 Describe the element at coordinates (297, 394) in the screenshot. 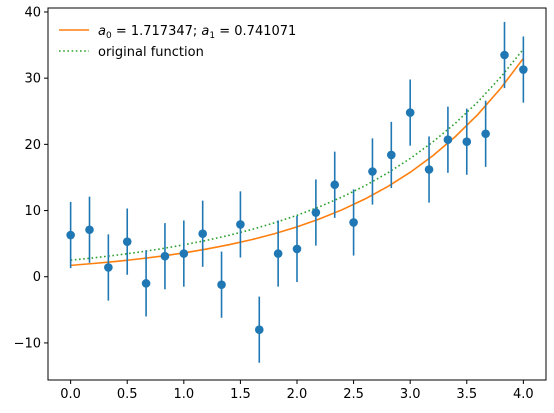

I see `x-tick-label: 2.0` at that location.